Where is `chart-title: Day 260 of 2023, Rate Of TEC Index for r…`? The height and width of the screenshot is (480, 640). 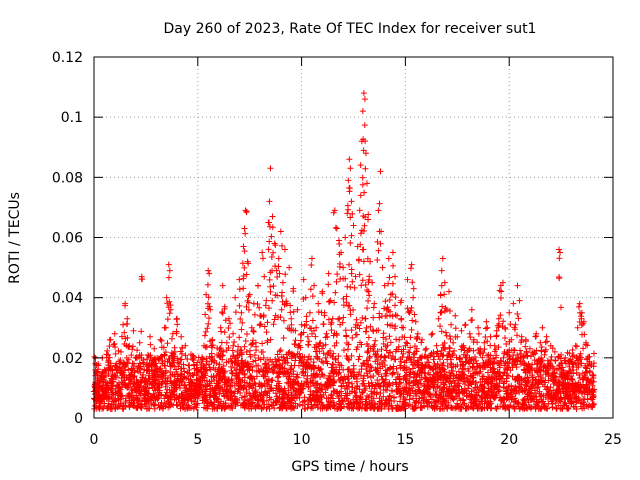 chart-title: Day 260 of 2023, Rate Of TEC Index for r… is located at coordinates (350, 29).